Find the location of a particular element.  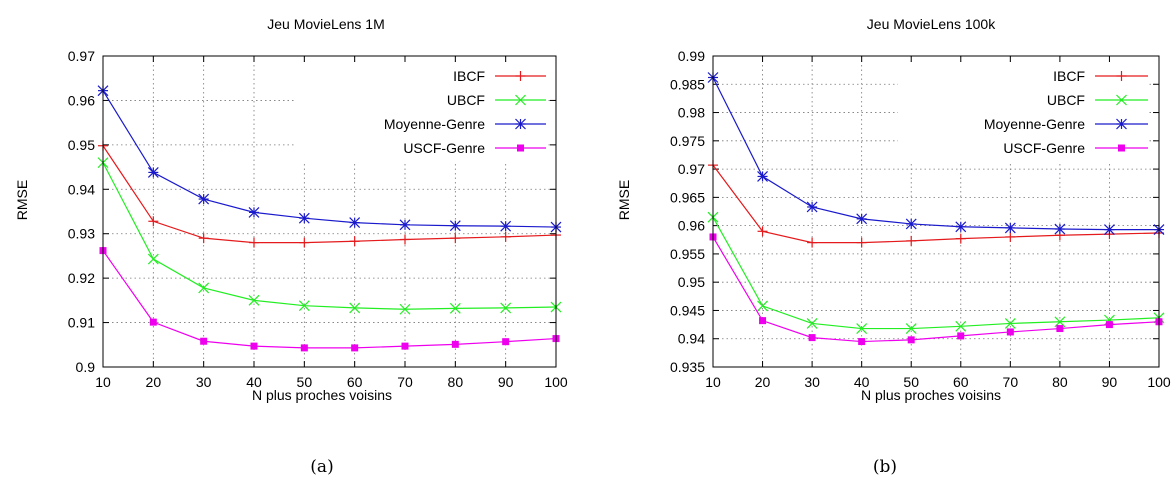

y-tick-label: 0.97 is located at coordinates (81, 56).